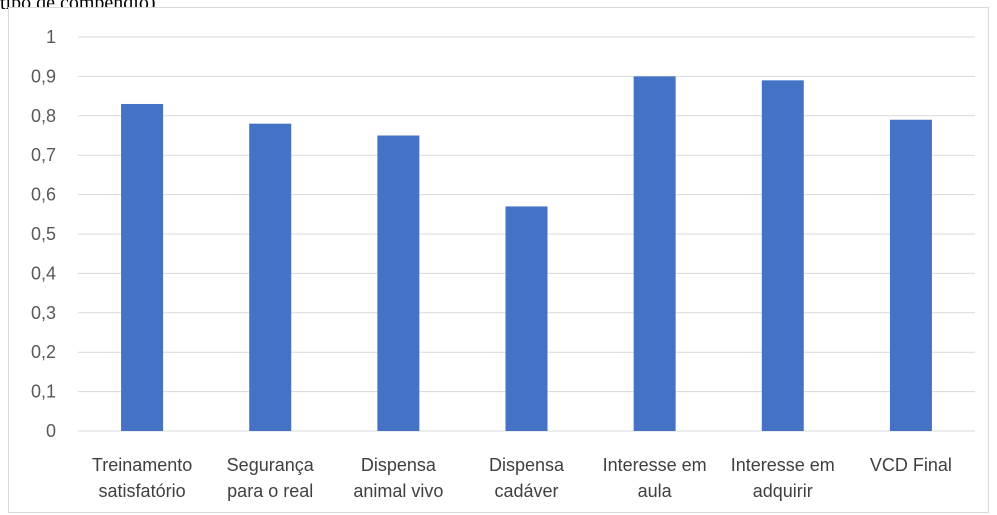 This screenshot has height=515, width=997. I want to click on y-tick-label: 0,1, so click(43, 392).